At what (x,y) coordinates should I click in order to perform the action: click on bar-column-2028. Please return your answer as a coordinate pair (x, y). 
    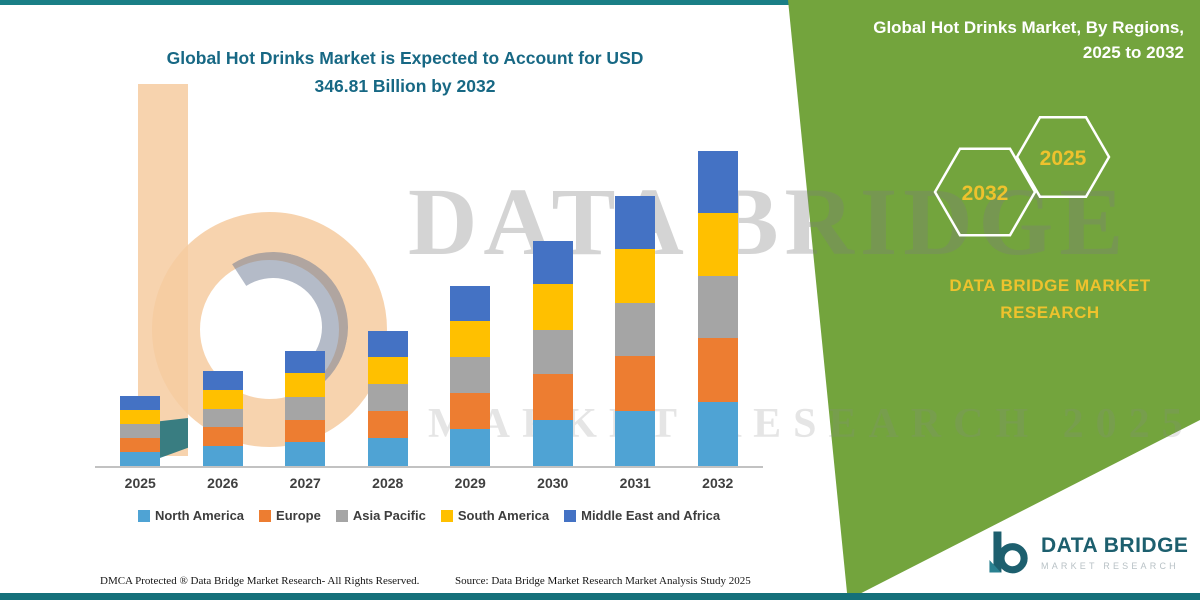
    Looking at the image, I should click on (388, 398).